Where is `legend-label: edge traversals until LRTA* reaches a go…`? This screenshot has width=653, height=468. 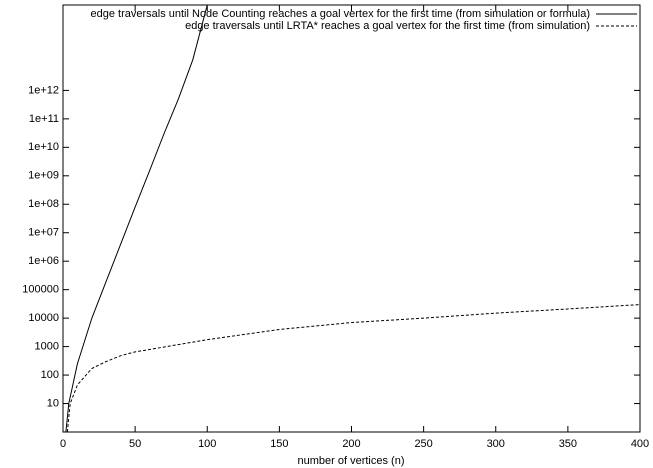
legend-label: edge traversals until LRTA* reaches a go… is located at coordinates (387, 26).